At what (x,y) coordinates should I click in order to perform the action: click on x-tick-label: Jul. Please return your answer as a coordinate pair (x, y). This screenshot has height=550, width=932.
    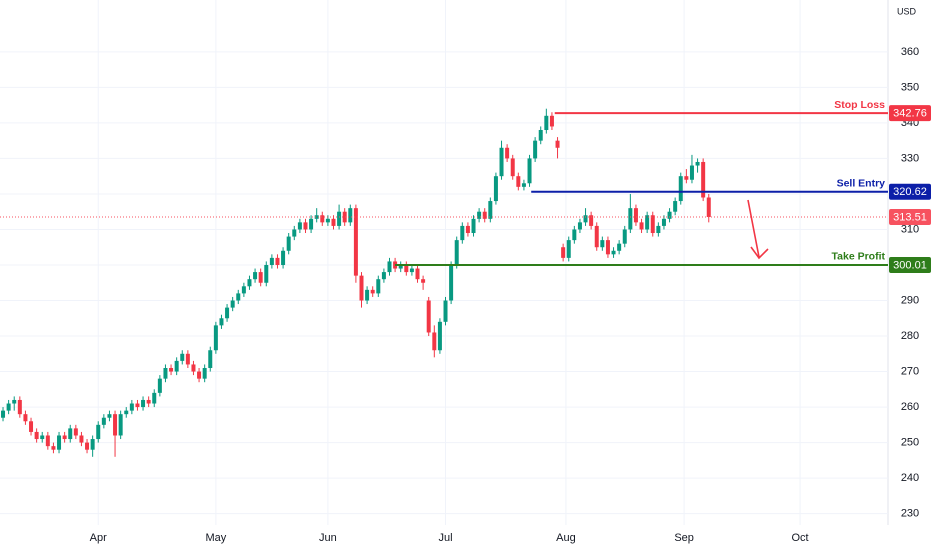
    Looking at the image, I should click on (445, 538).